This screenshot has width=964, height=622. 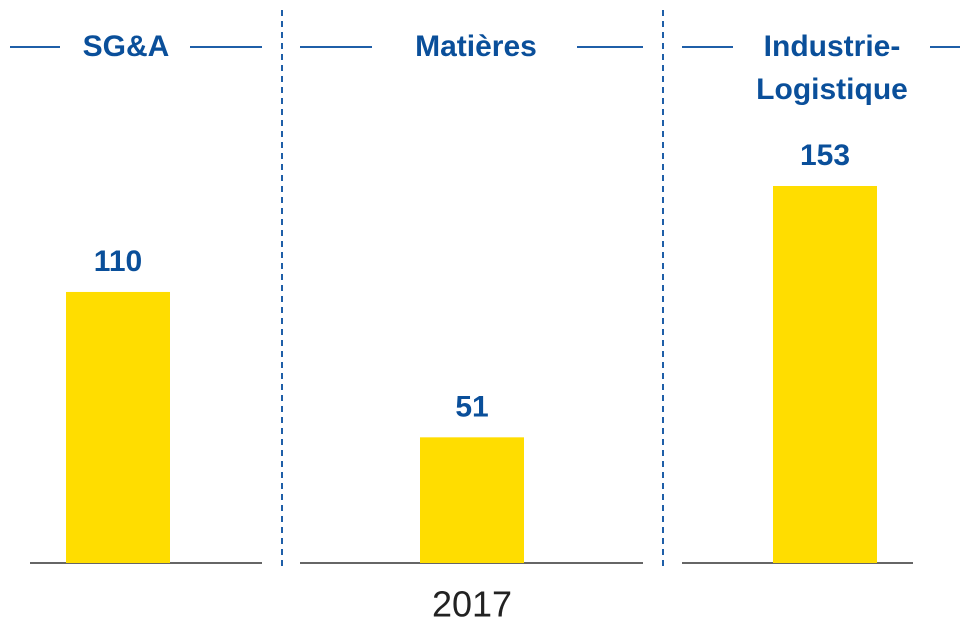 I want to click on value-label: 153, so click(x=825, y=155).